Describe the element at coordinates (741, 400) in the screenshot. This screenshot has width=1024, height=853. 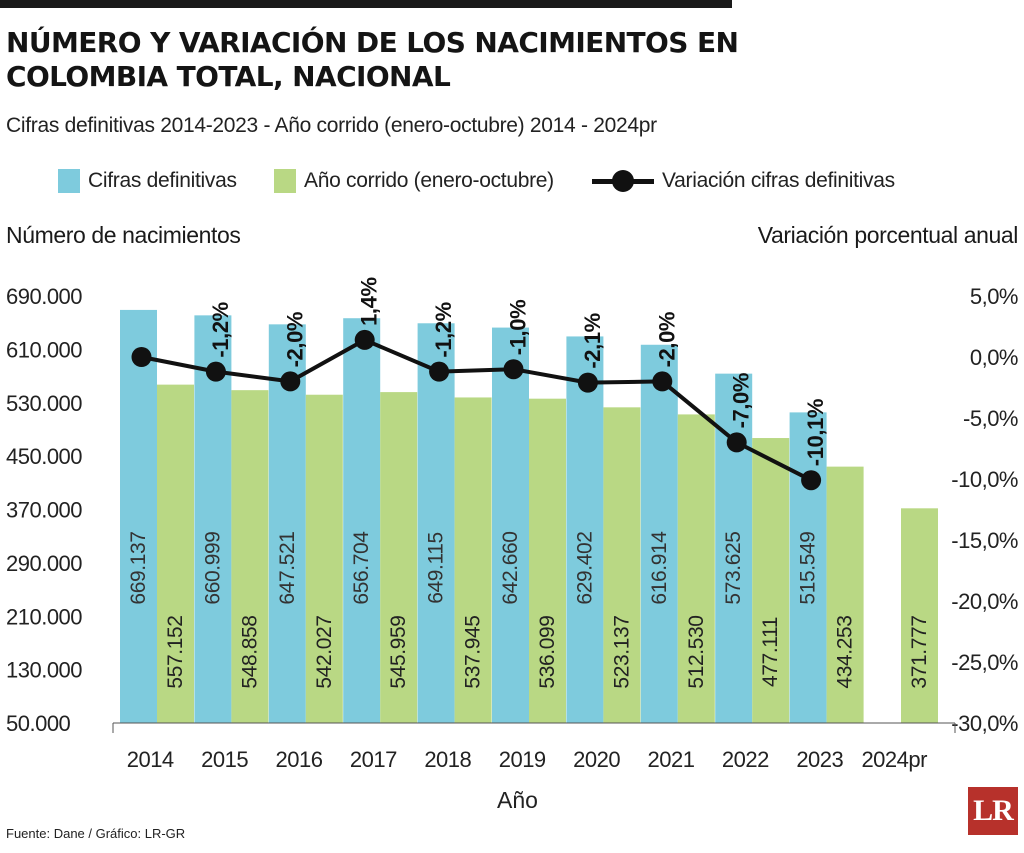
I see `variation-label: -7,0%` at that location.